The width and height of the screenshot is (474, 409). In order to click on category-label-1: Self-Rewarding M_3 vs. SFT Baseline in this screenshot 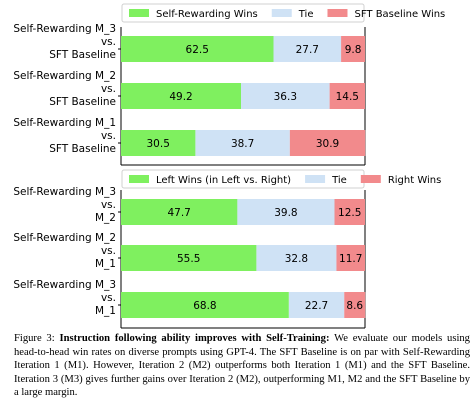, I will do `click(64, 42)`.